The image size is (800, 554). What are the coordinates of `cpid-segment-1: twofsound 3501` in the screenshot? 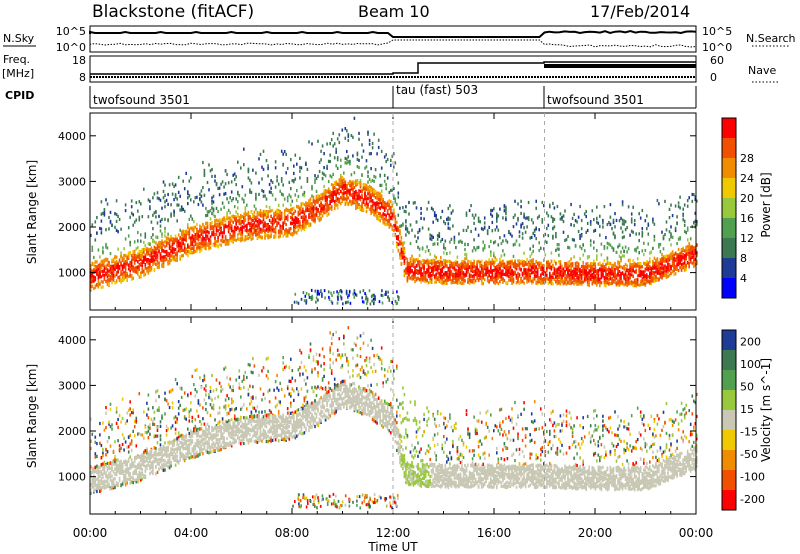 It's located at (141, 100).